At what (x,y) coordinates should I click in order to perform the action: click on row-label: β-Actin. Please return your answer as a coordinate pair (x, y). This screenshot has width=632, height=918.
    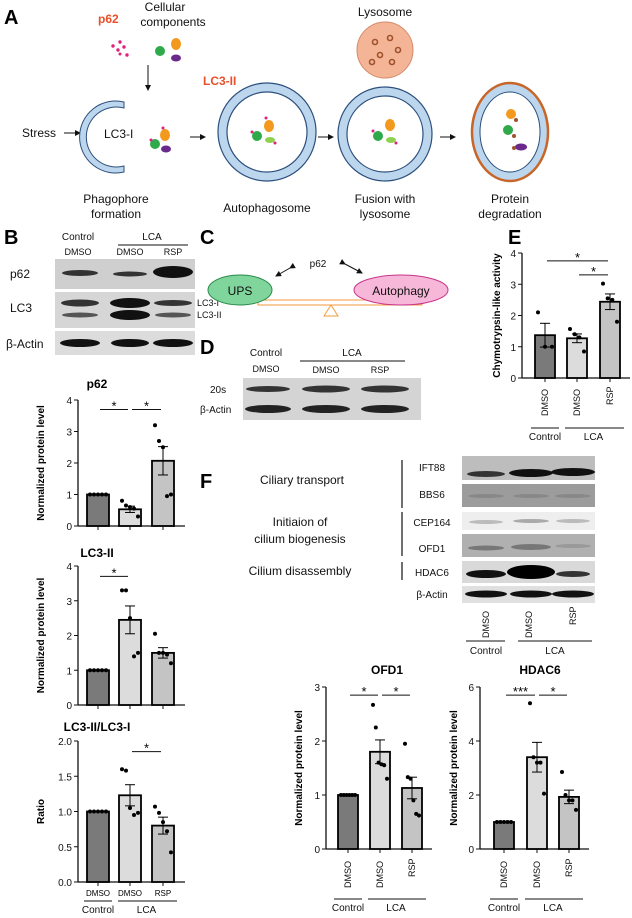
    Looking at the image, I should click on (215, 410).